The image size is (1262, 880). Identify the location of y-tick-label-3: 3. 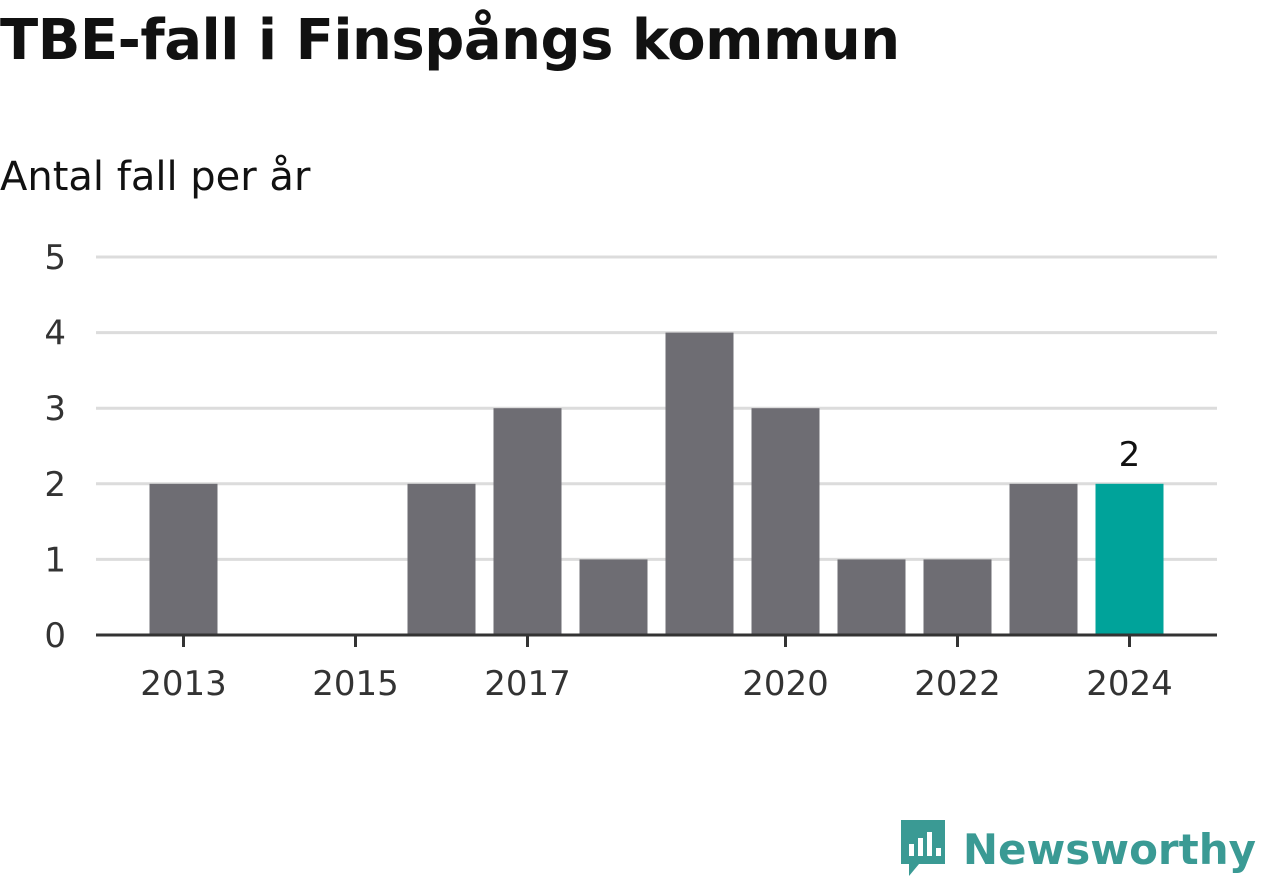
(55, 409).